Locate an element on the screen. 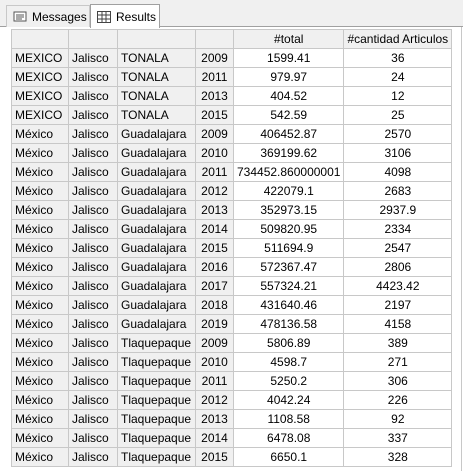 The height and width of the screenshot is (471, 463). table-cell: 369199.62 is located at coordinates (288, 153).